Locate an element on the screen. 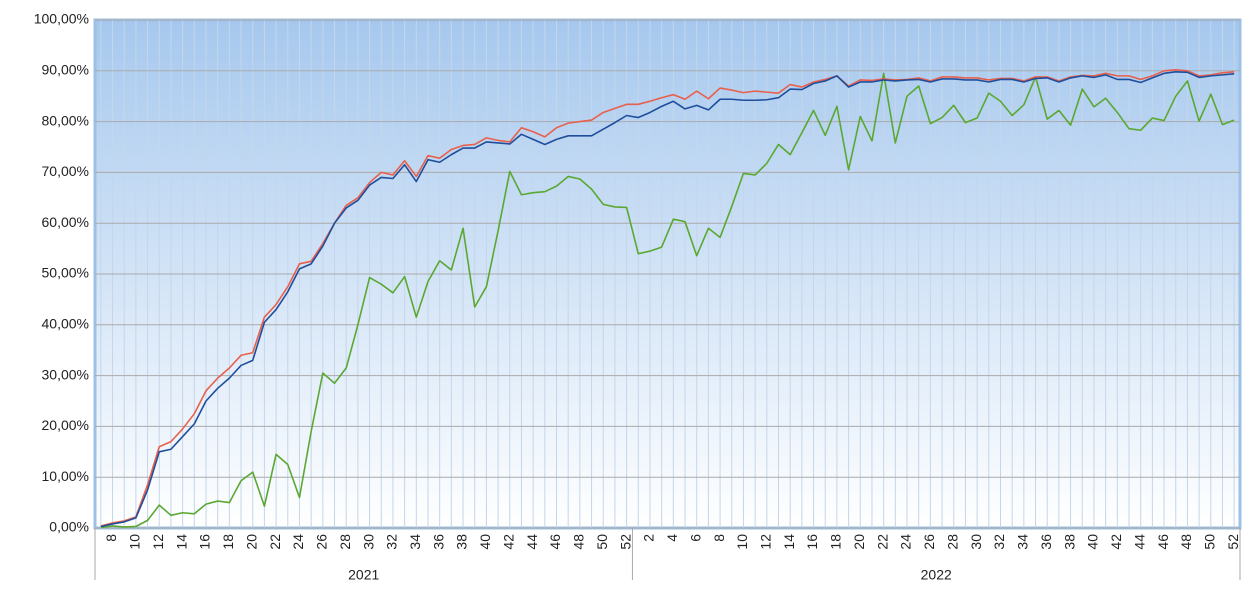 The height and width of the screenshot is (595, 1252). x-tick-label: 2 is located at coordinates (649, 538).